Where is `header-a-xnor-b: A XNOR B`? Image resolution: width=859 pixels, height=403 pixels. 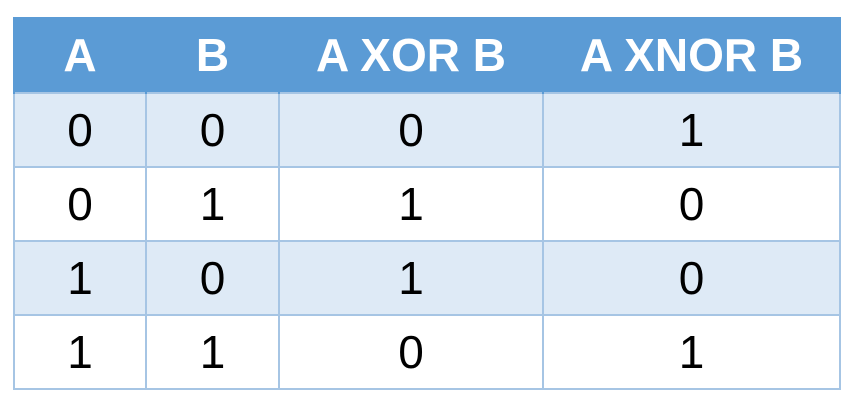
header-a-xnor-b: A XNOR B is located at coordinates (691, 55).